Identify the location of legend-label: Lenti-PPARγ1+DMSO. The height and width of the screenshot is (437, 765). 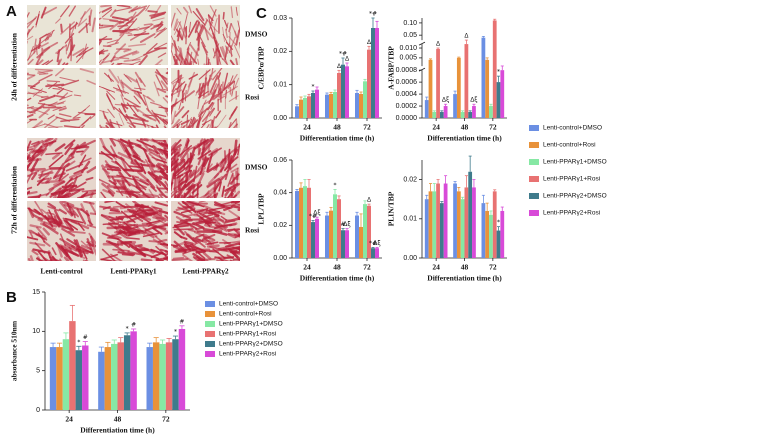
(575, 162).